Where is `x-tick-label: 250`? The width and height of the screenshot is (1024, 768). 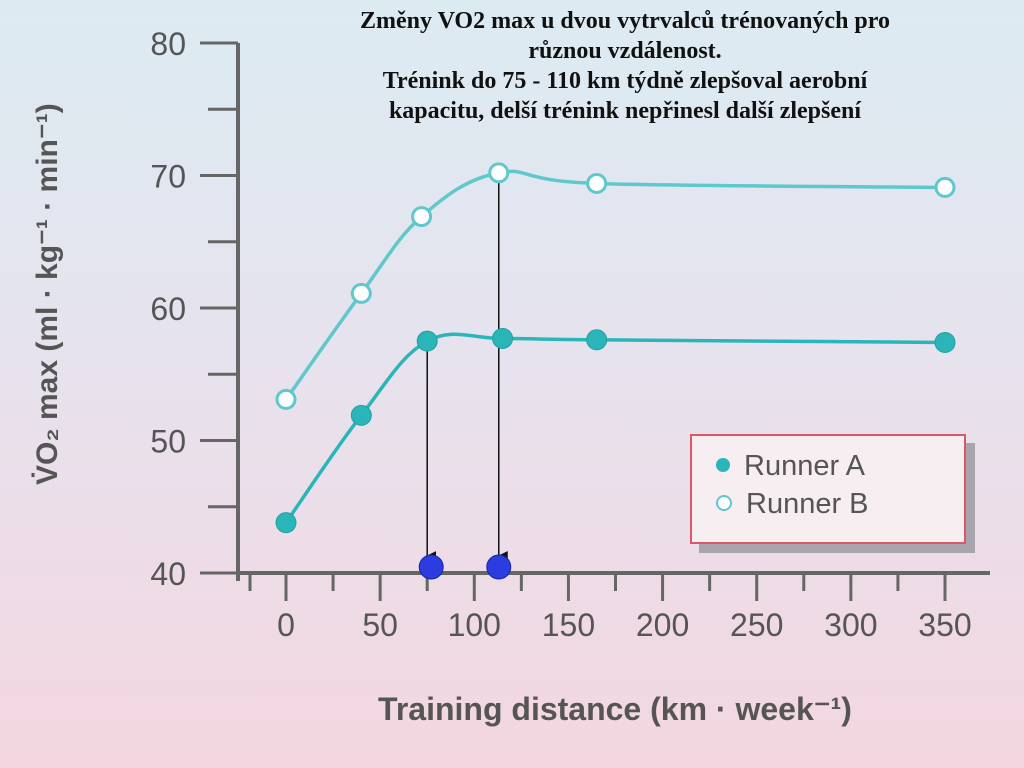
x-tick-label: 250 is located at coordinates (756, 625).